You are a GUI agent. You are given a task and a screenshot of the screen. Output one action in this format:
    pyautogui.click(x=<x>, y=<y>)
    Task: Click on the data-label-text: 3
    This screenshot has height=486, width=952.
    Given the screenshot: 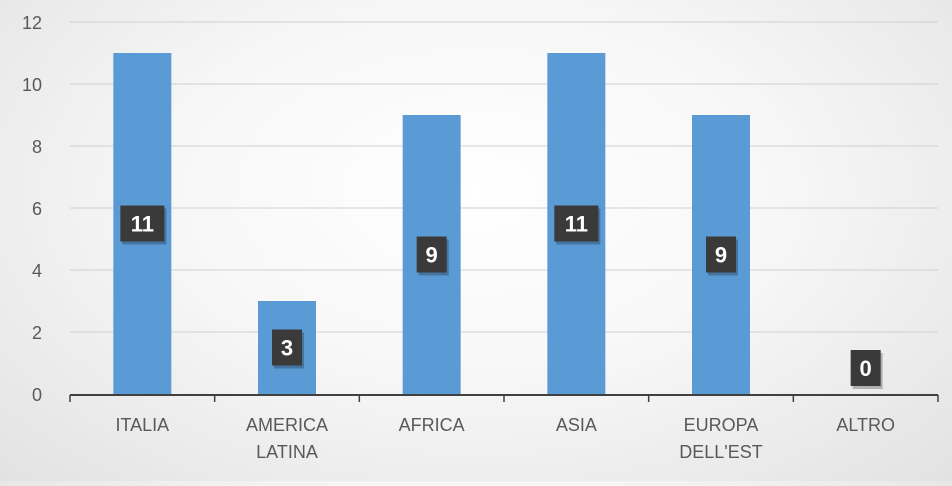 What is the action you would take?
    pyautogui.click(x=287, y=348)
    